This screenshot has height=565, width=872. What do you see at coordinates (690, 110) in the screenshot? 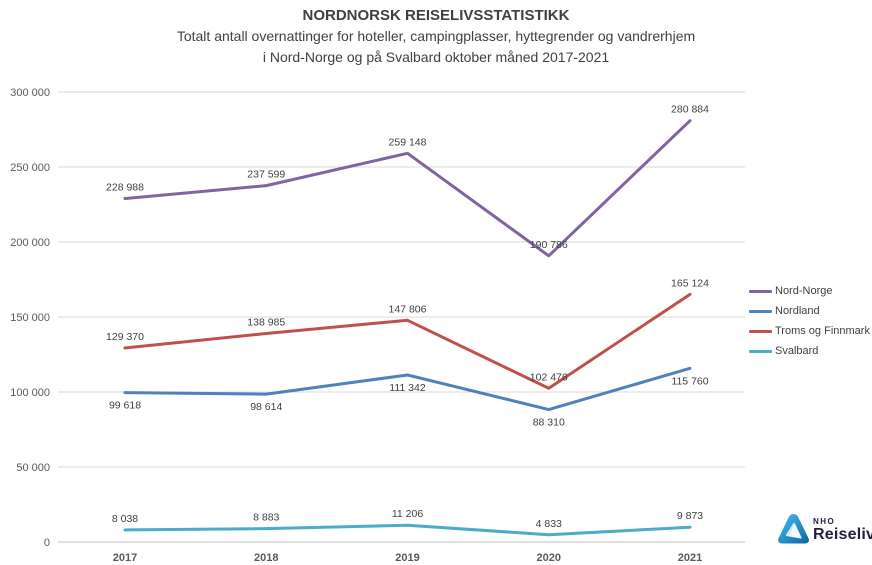
I see `data-label-nord-norge-2021: 280 884` at bounding box center [690, 110].